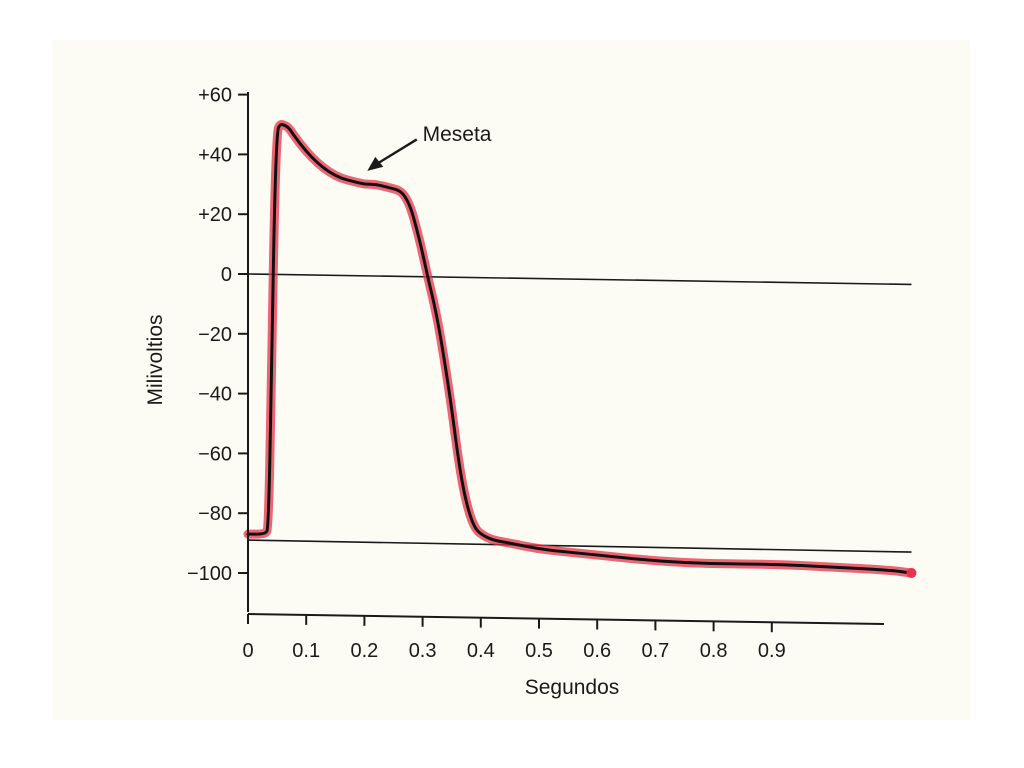  What do you see at coordinates (655, 651) in the screenshot?
I see `x-tick-label: 0.7` at bounding box center [655, 651].